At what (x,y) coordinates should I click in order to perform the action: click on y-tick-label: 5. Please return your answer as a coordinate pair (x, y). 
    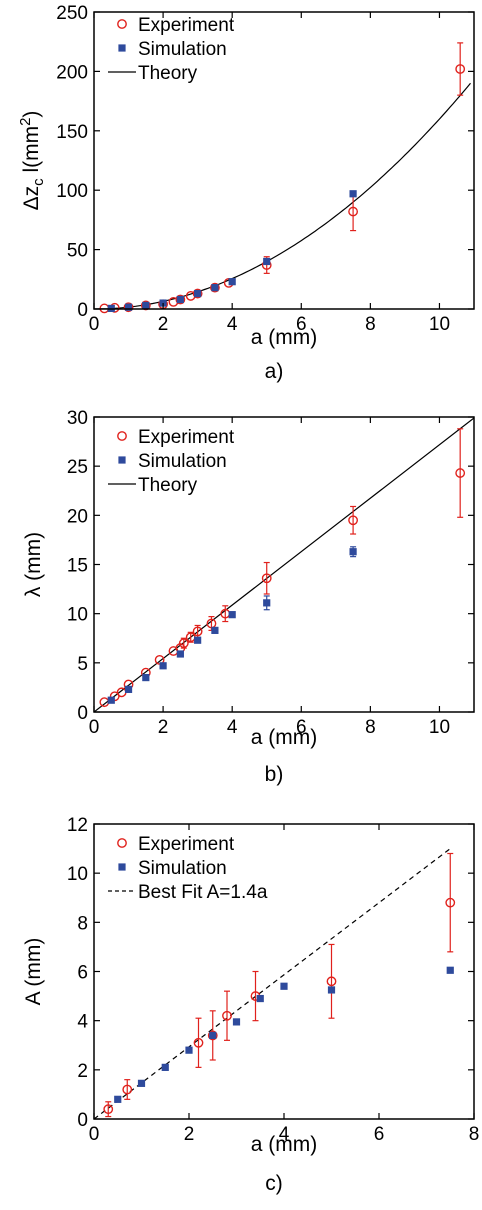
    Looking at the image, I should click on (82, 664).